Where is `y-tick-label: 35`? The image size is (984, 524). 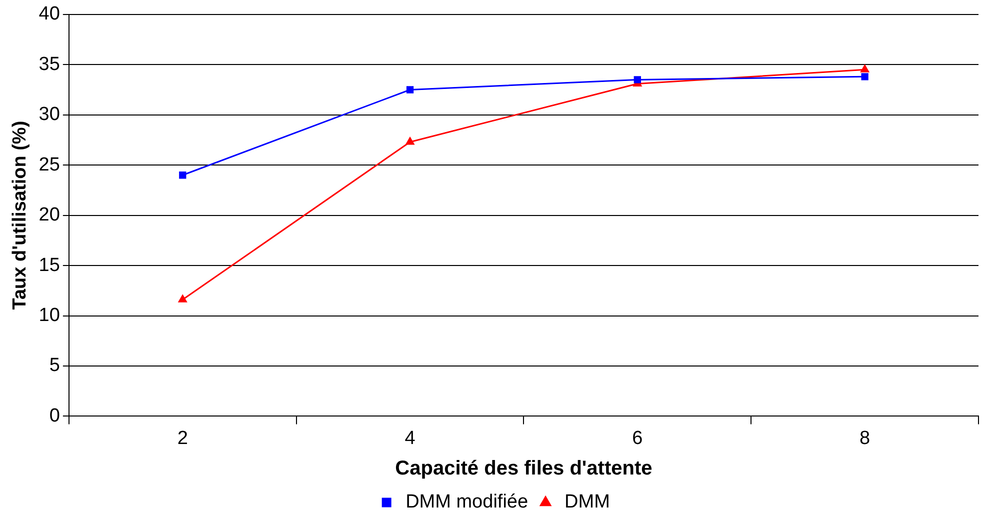
y-tick-label: 35 is located at coordinates (49, 64).